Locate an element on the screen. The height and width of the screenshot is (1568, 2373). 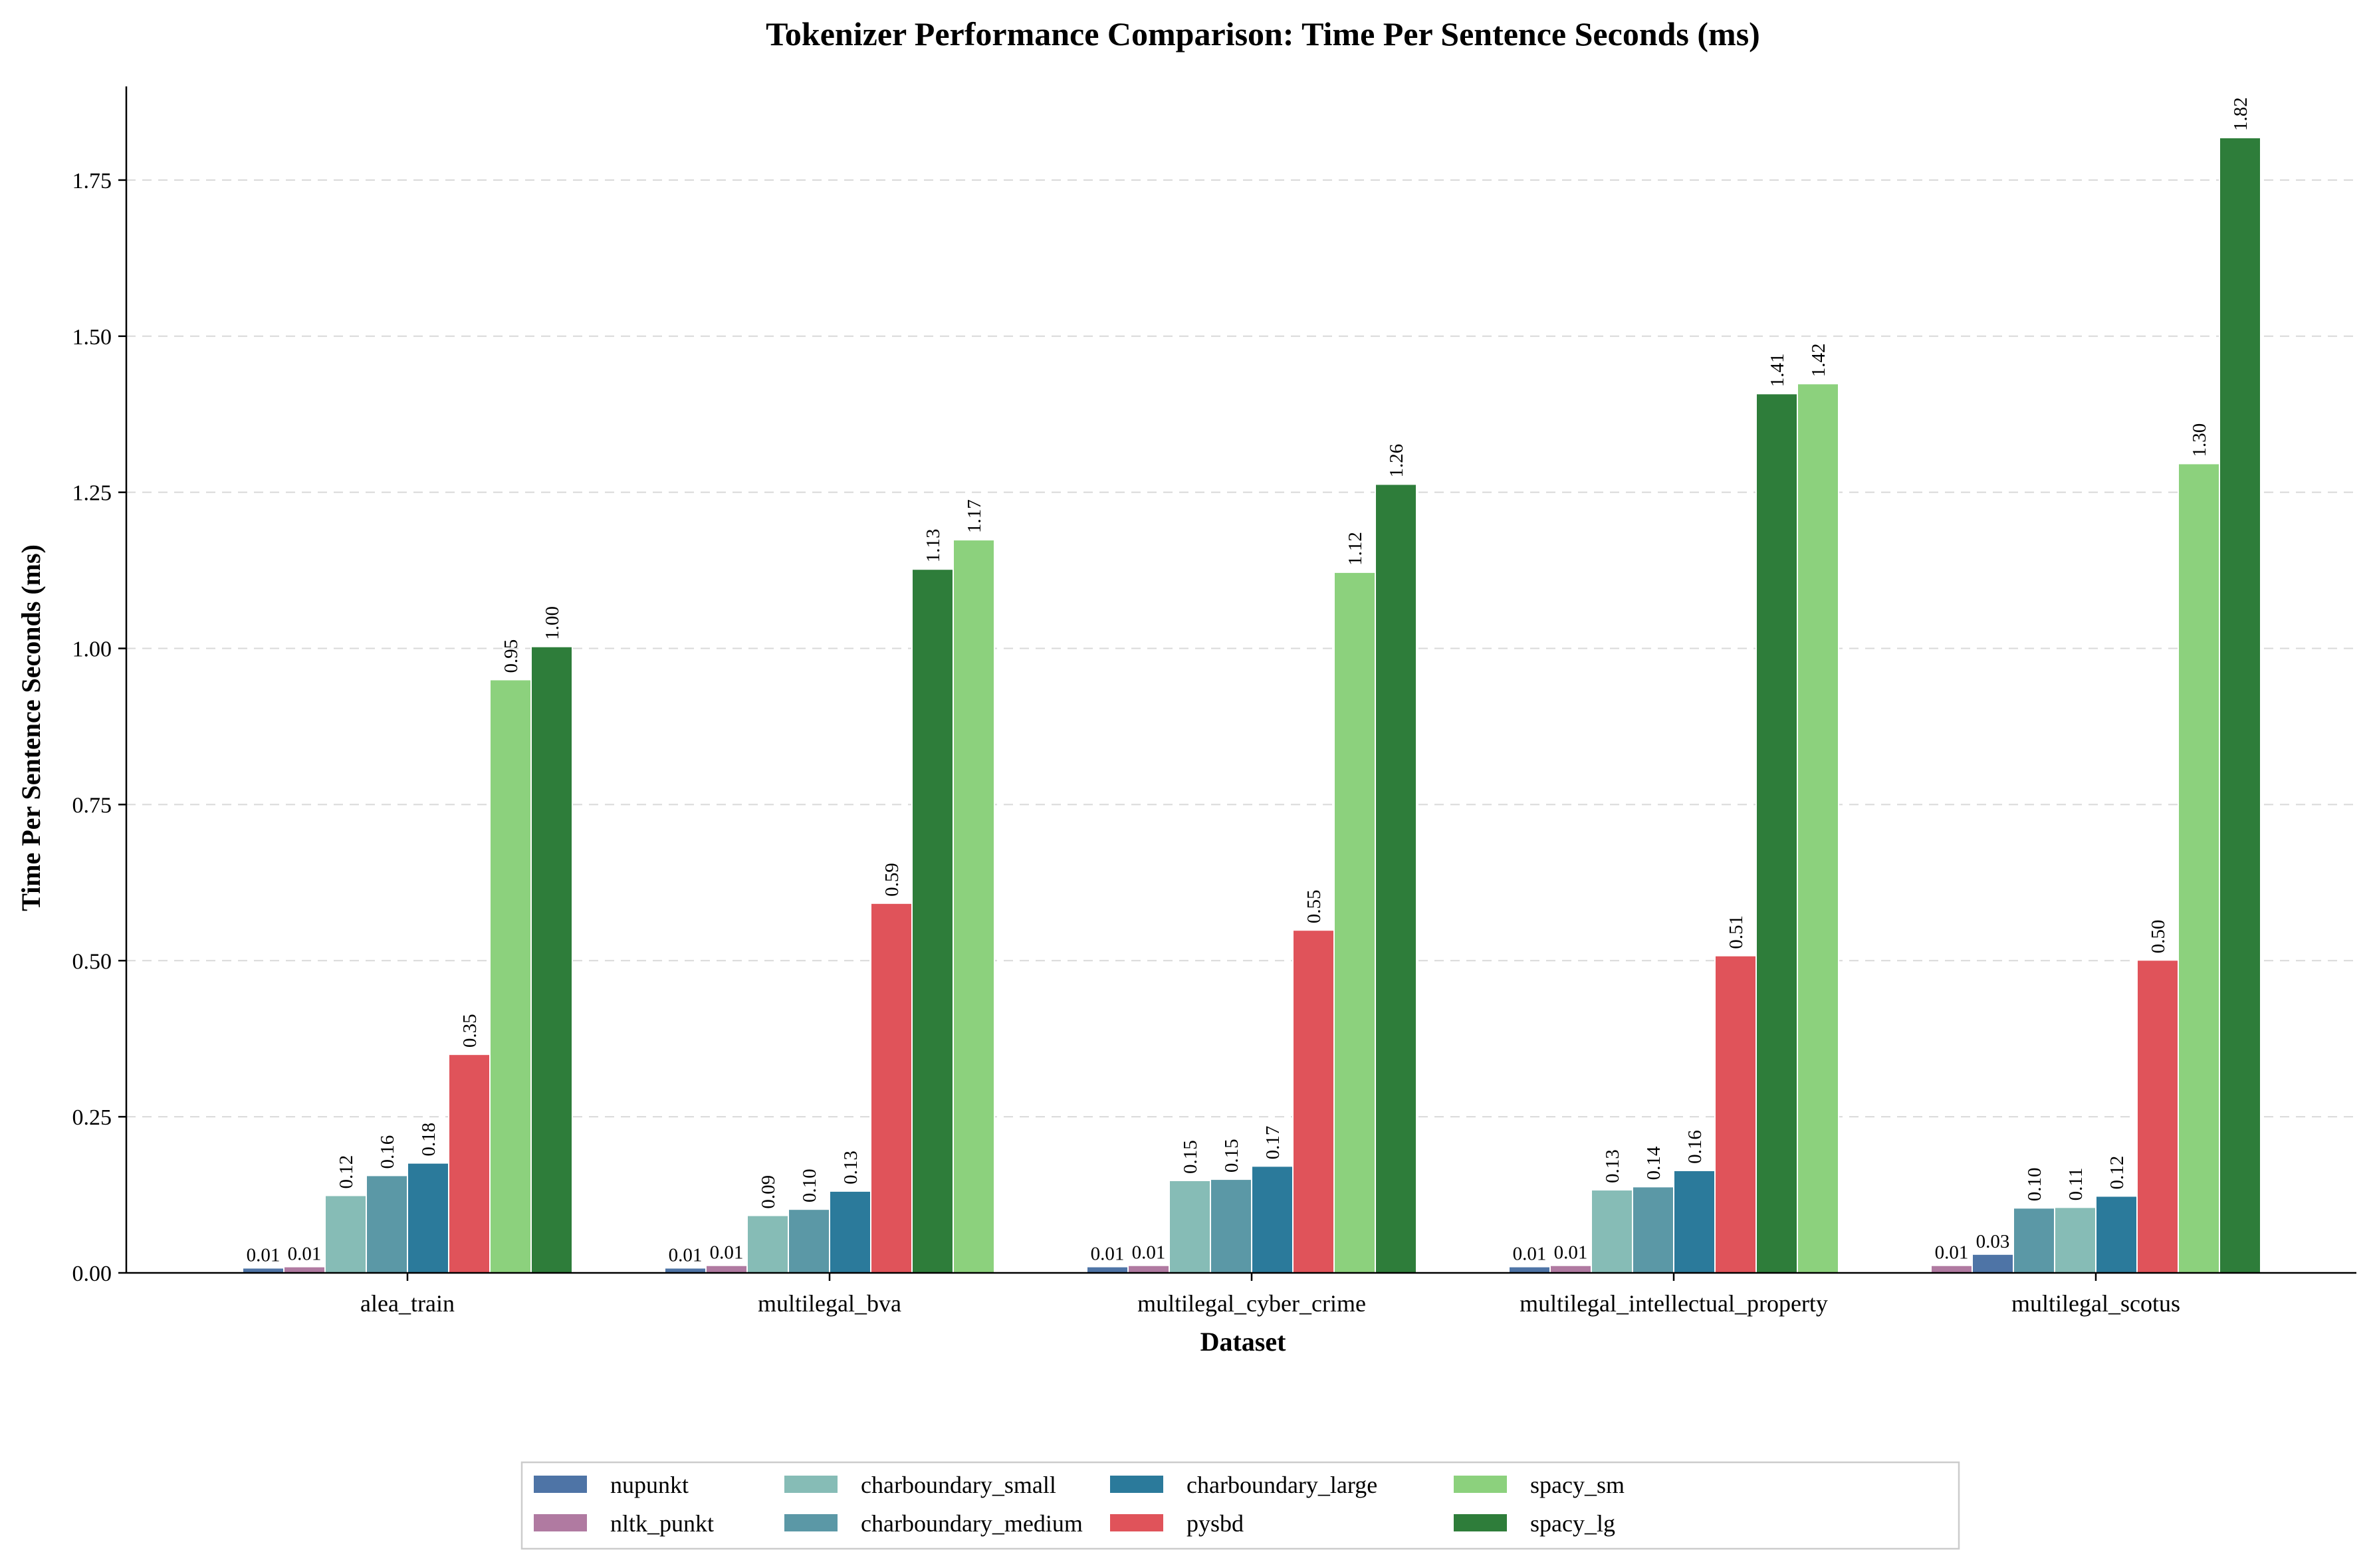
legend-item-charboundary_large: charboundary_large is located at coordinates (1243, 1485).